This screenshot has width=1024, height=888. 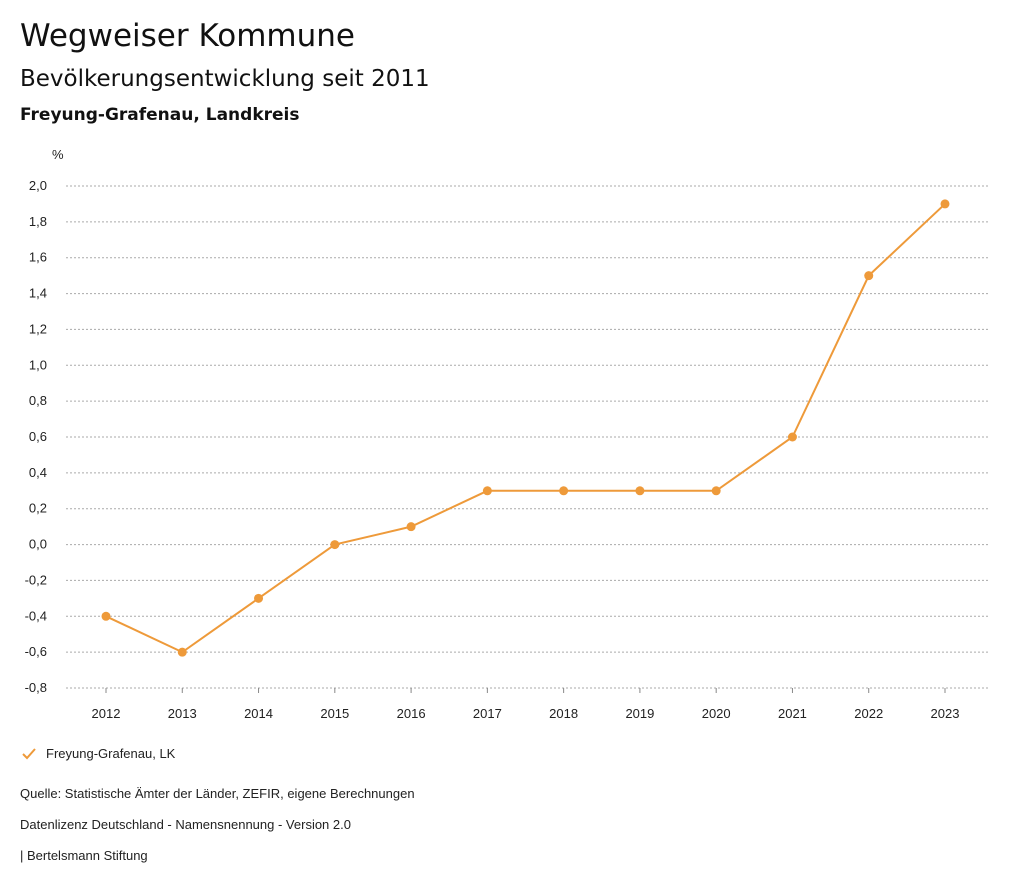 What do you see at coordinates (334, 713) in the screenshot?
I see `x-tick-label: 2015` at bounding box center [334, 713].